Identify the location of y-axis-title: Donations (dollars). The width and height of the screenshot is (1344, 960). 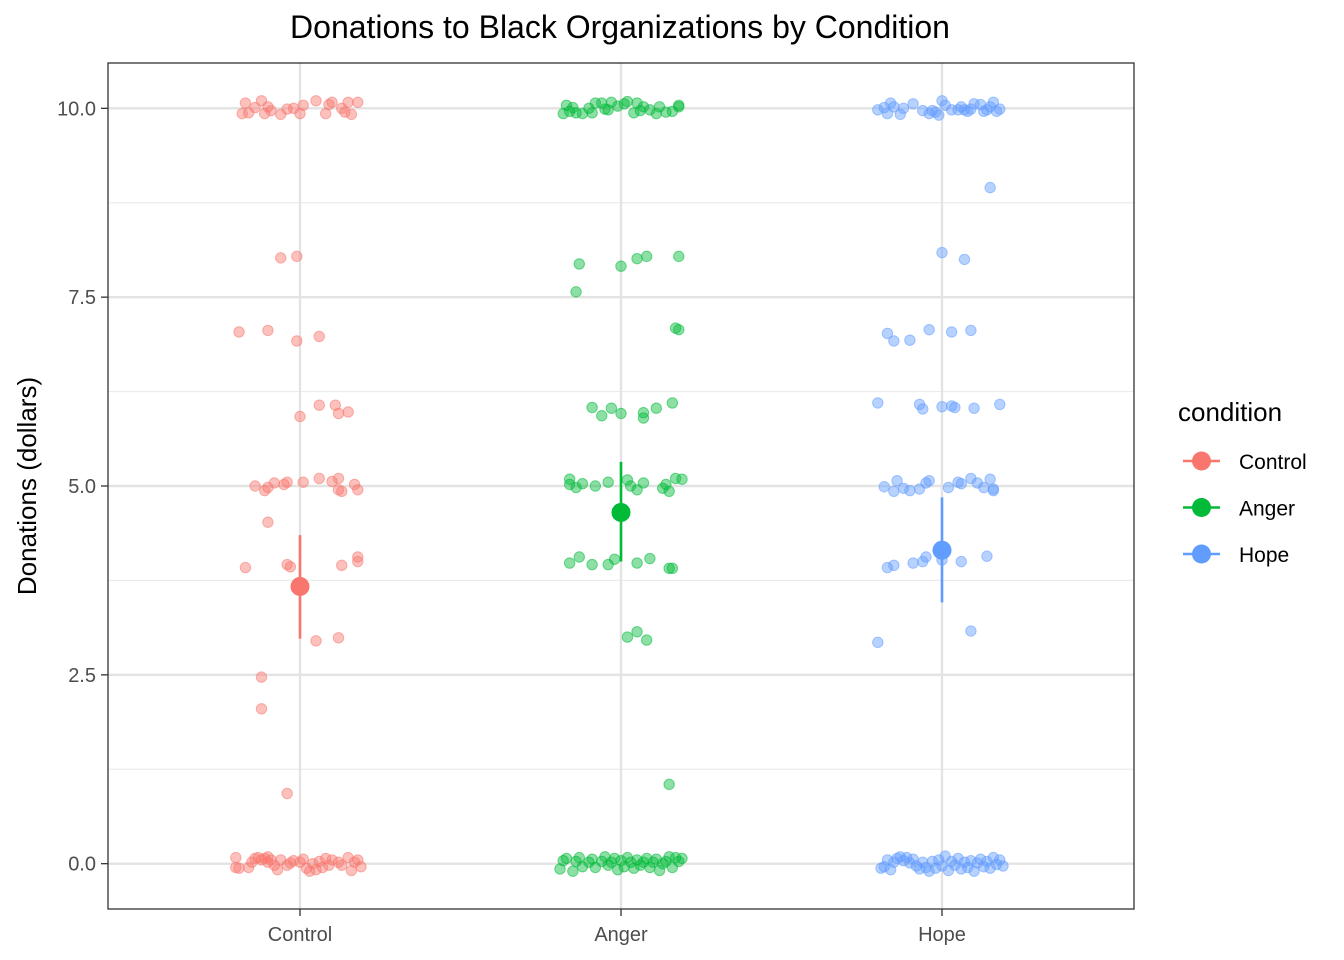
(27, 486).